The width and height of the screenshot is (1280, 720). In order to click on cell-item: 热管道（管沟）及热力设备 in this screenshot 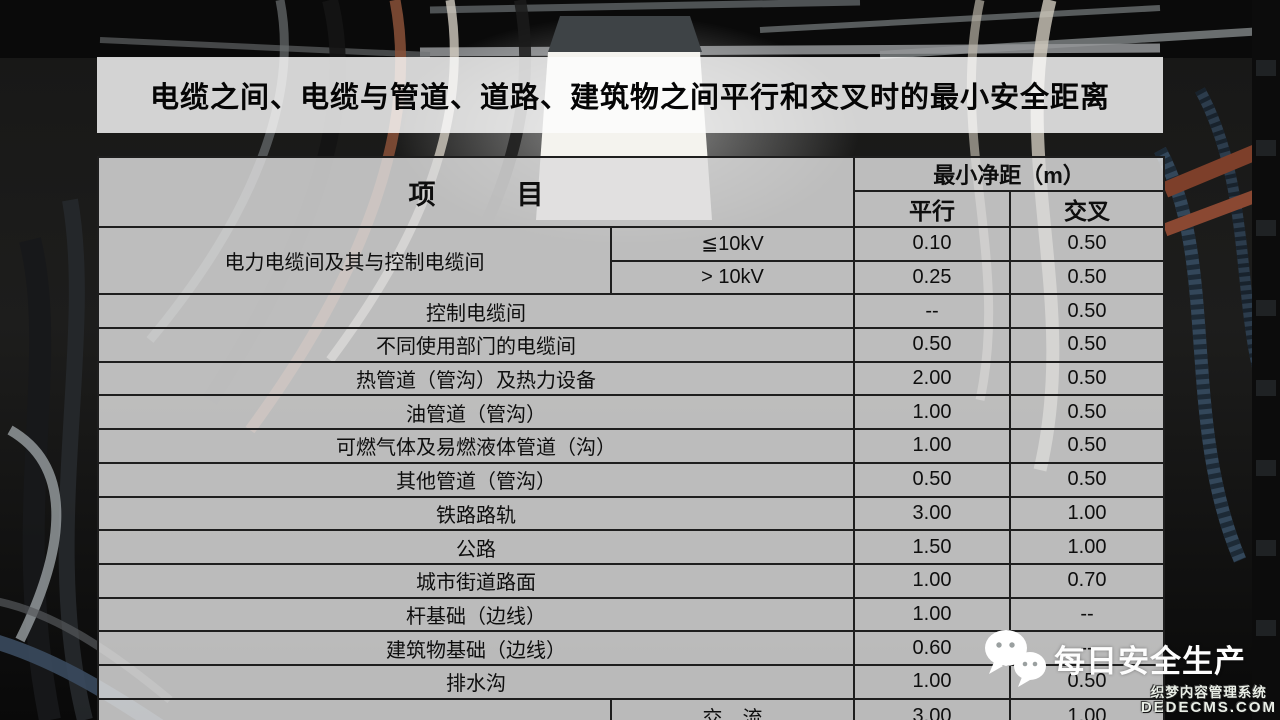, I will do `click(476, 378)`.